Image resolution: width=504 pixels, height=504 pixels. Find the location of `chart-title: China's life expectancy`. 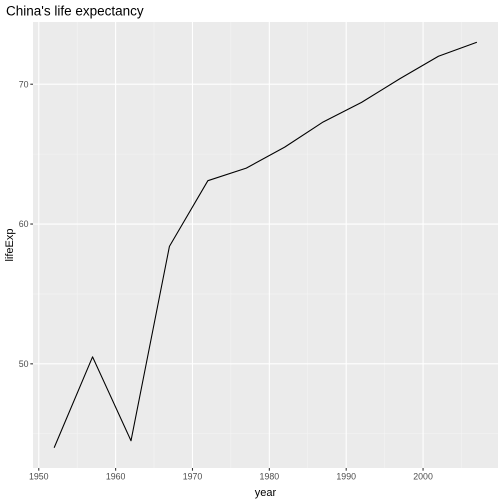

chart-title: China's life expectancy is located at coordinates (75, 11).